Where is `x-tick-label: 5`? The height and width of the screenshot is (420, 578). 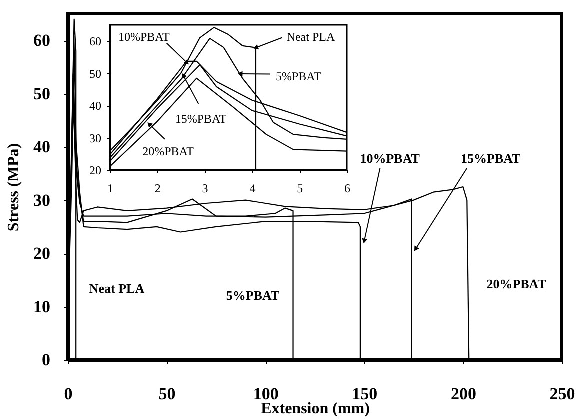 x-tick-label: 5 is located at coordinates (300, 189).